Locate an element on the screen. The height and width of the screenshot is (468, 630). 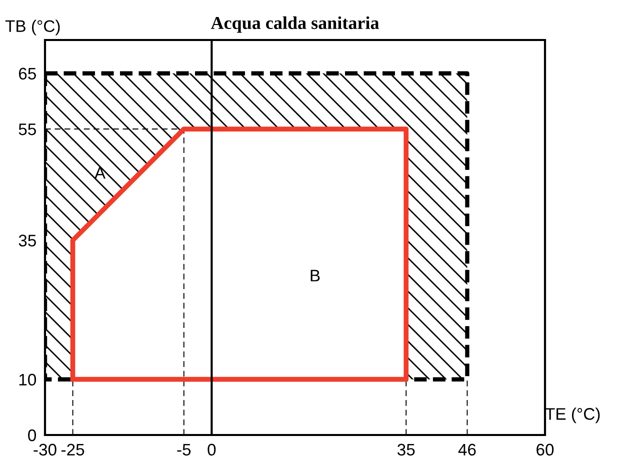
y-tick-label: 65 is located at coordinates (27, 74).